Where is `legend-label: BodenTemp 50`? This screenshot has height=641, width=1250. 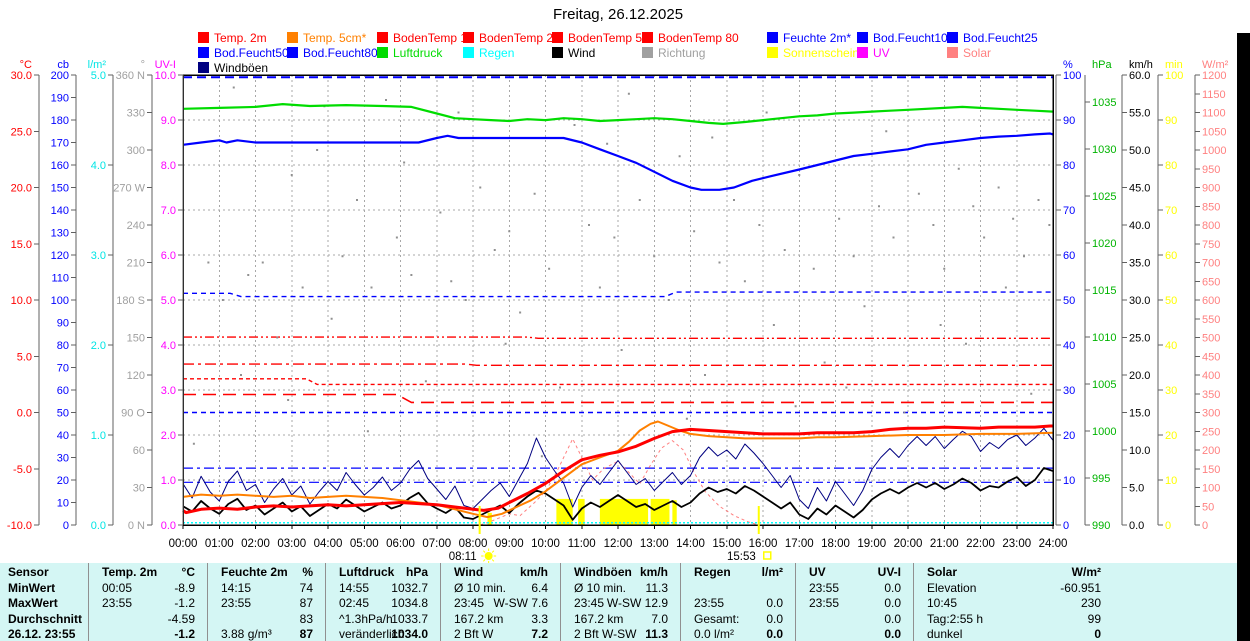
legend-label: BodenTemp 50 is located at coordinates (608, 38).